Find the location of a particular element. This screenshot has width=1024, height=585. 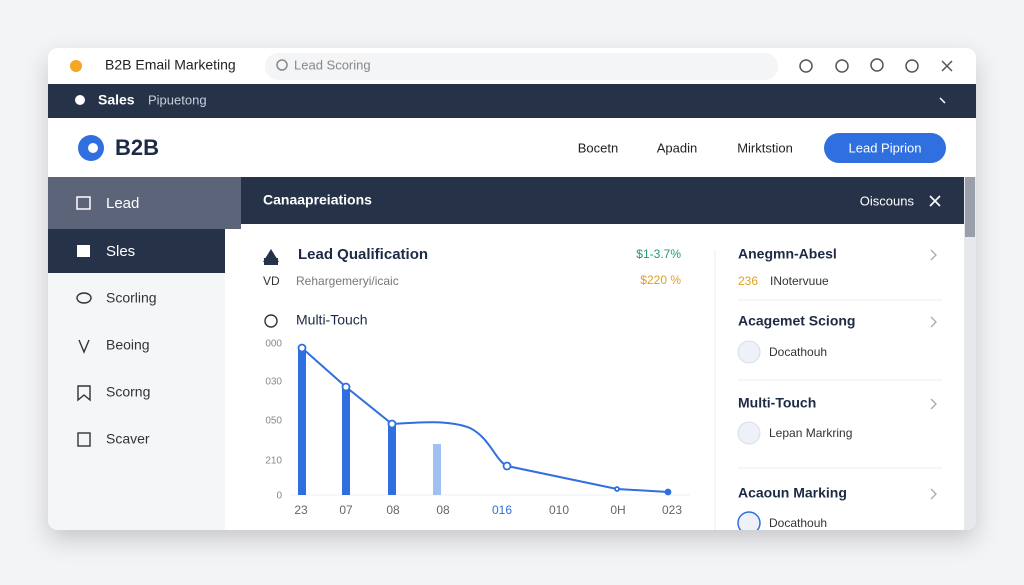

x-tick-label: 07 is located at coordinates (346, 510).